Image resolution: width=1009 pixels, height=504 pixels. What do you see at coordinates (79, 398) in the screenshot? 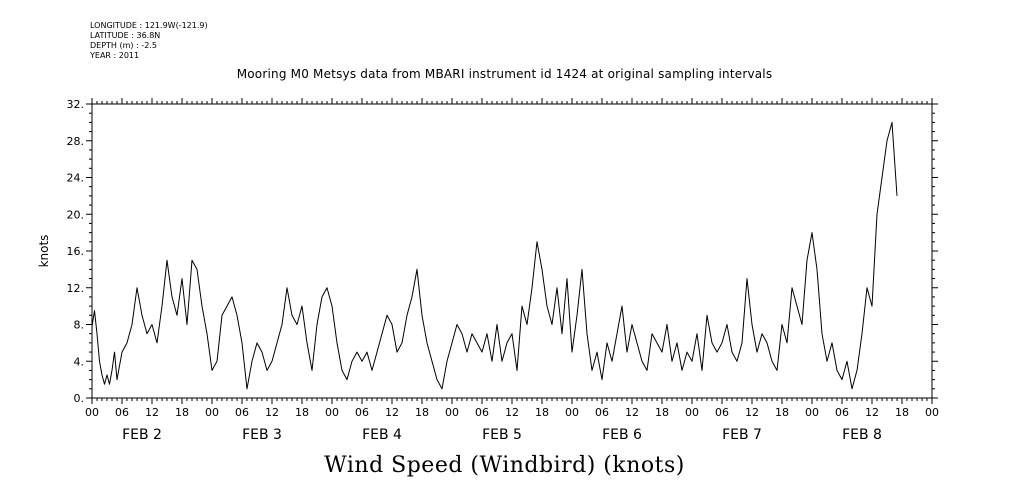
I see `y-tick-label: 0.` at bounding box center [79, 398].